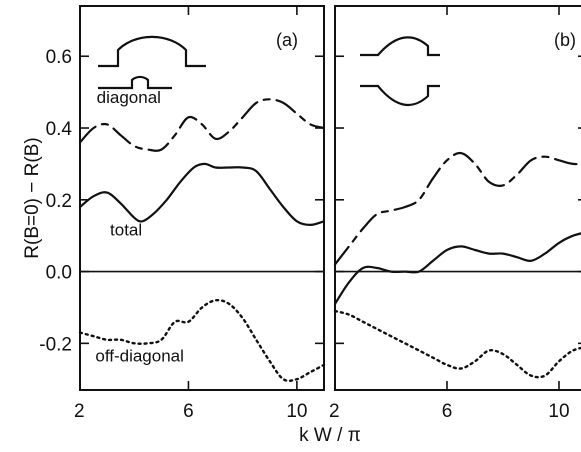  Describe the element at coordinates (188, 411) in the screenshot. I see `x-tick-label-a-1: 6` at that location.